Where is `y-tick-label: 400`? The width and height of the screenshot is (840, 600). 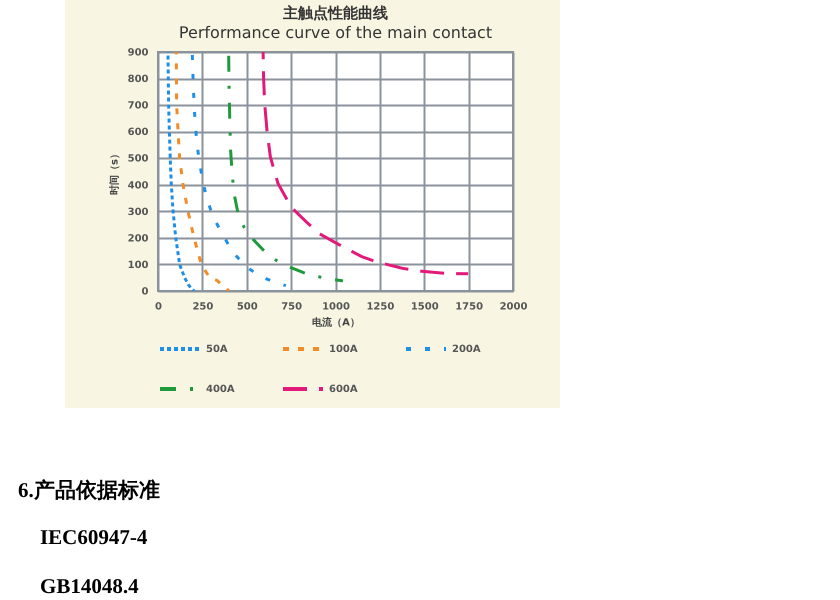
y-tick-label: 400 is located at coordinates (138, 186).